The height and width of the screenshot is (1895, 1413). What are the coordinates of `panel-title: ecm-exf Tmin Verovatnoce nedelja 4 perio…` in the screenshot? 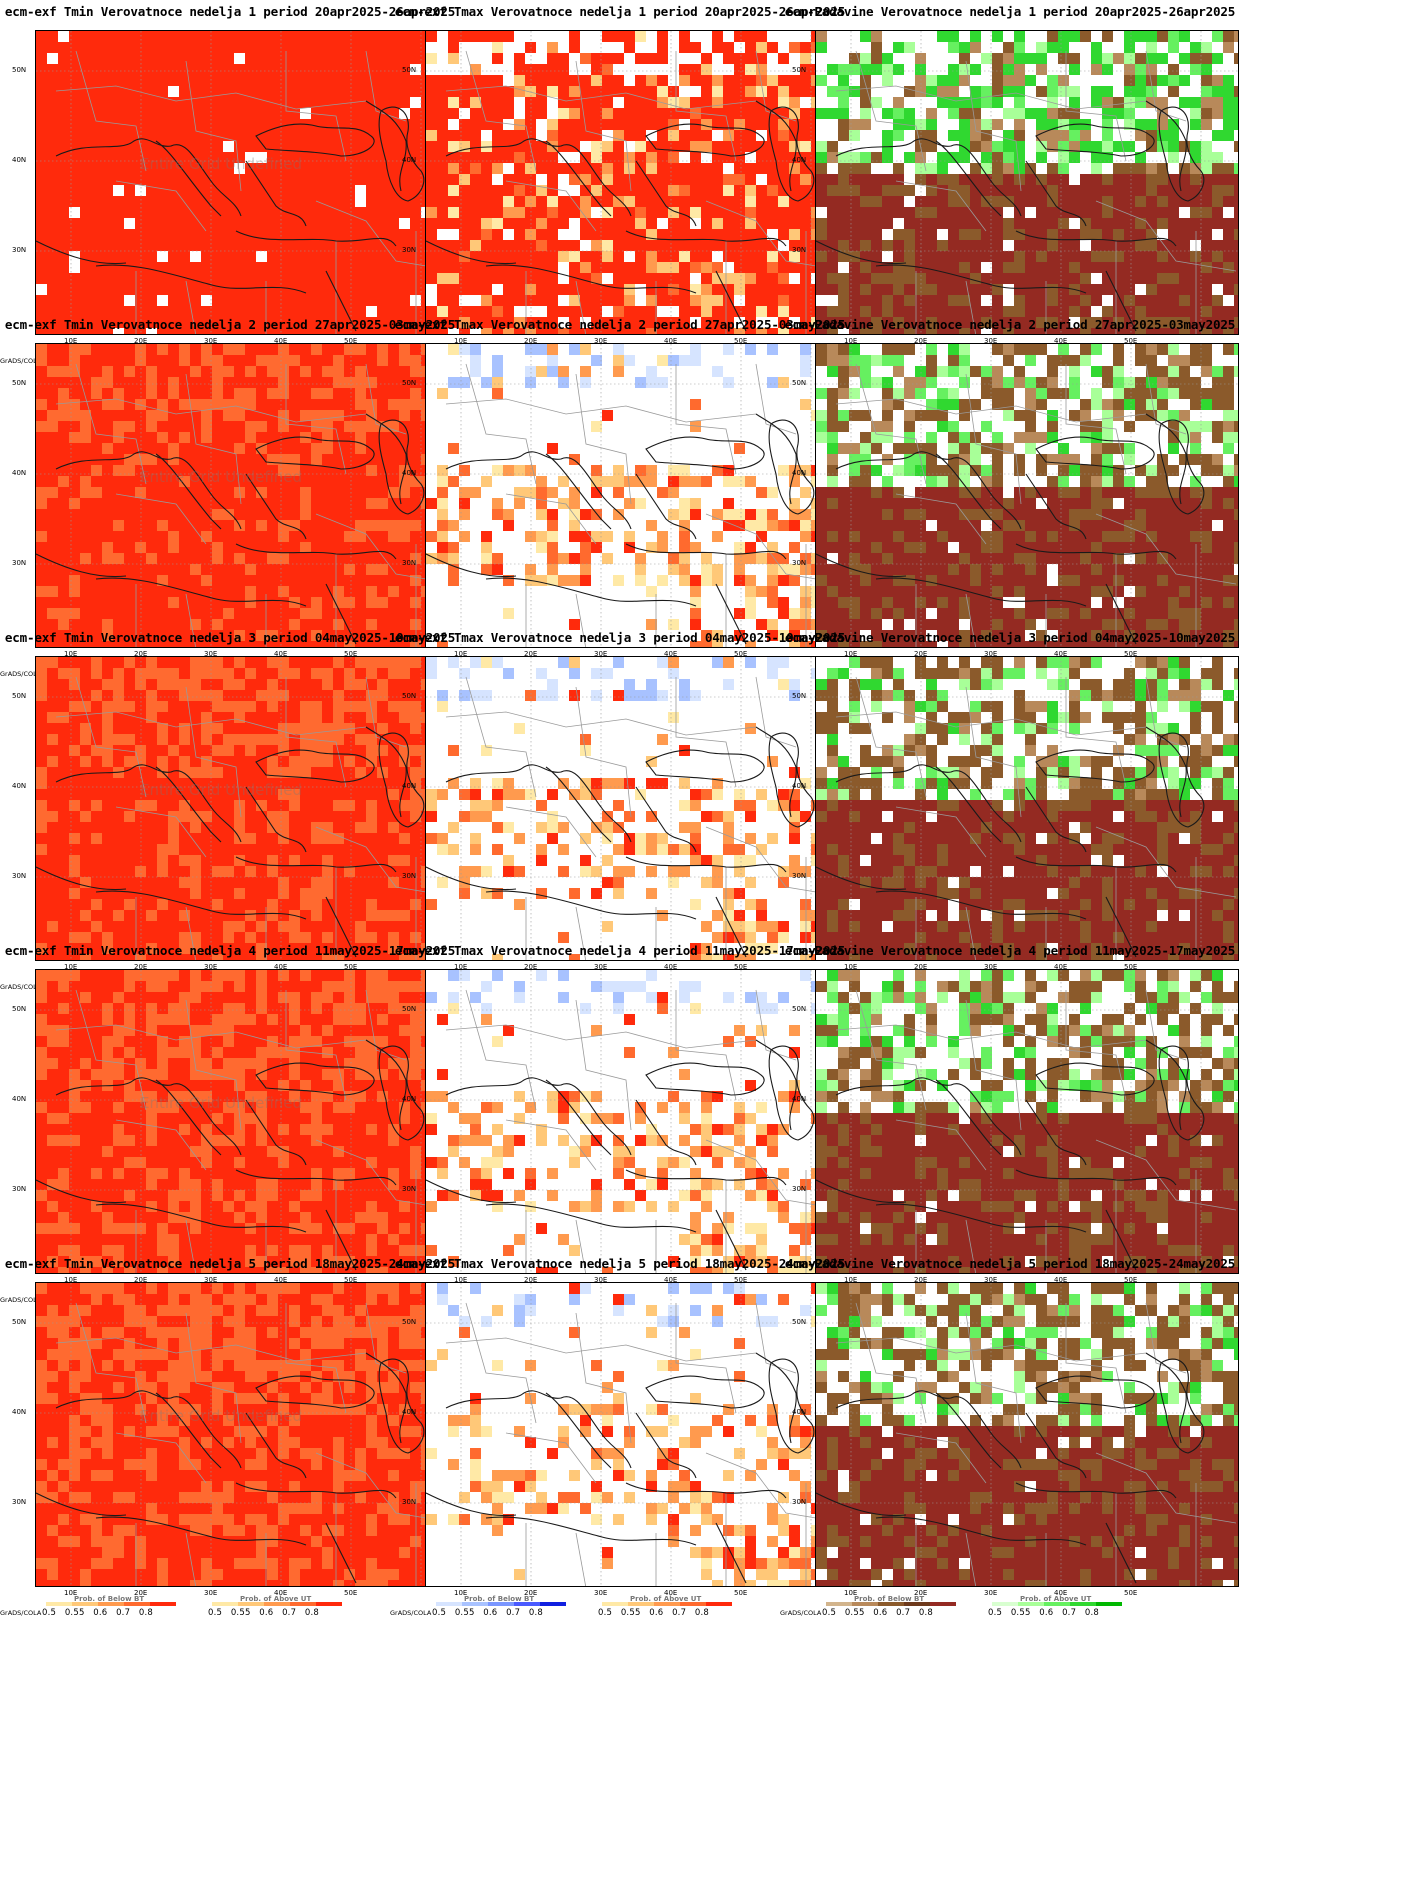 It's located at (230, 950).